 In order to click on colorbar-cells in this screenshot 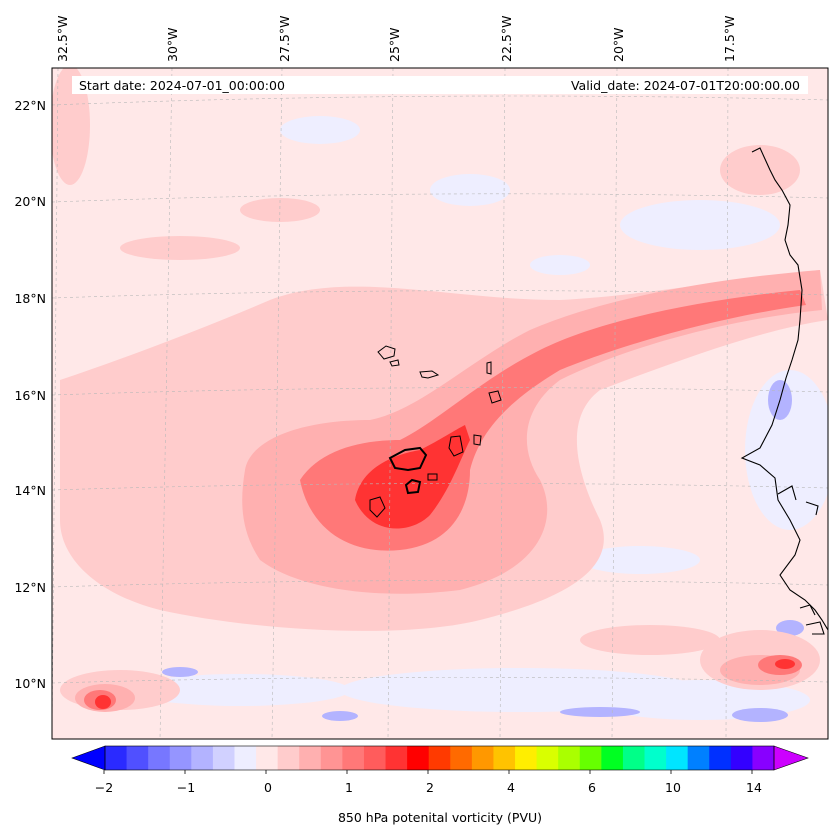, I will do `click(440, 758)`.